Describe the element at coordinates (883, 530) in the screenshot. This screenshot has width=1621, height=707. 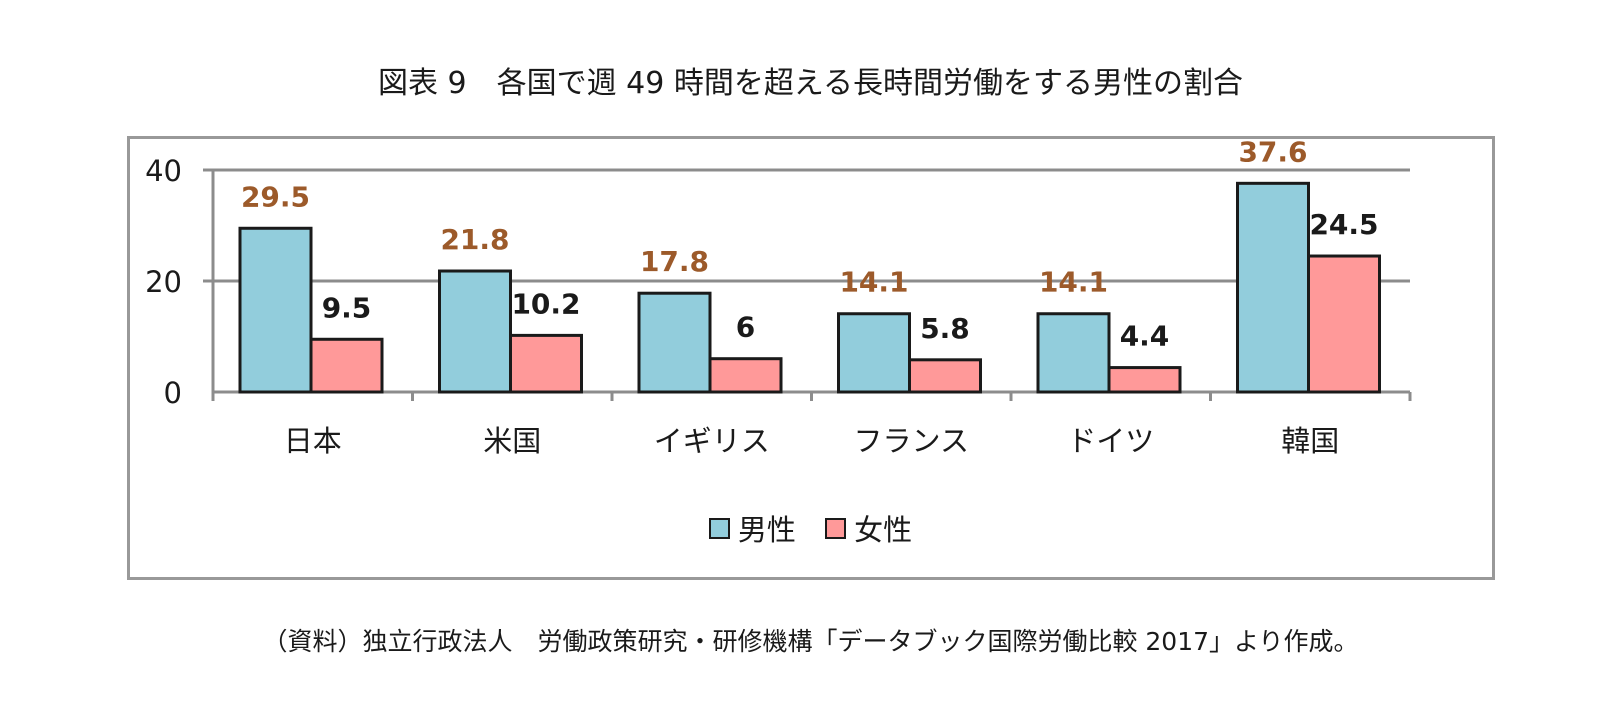
I see `legend-label-female: 女性` at that location.